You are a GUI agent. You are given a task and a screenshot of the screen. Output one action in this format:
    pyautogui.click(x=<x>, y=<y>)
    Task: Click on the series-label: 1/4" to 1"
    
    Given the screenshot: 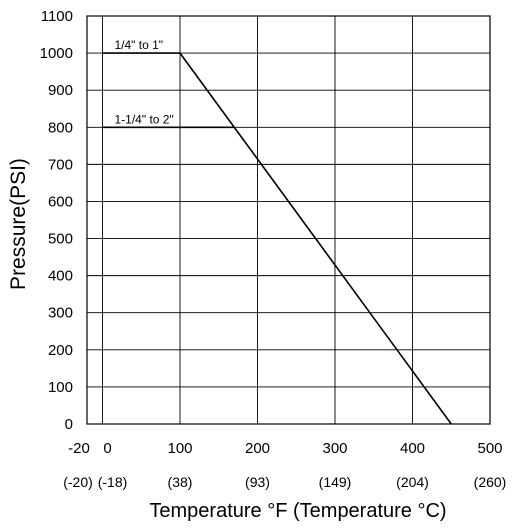 What is the action you would take?
    pyautogui.click(x=139, y=45)
    